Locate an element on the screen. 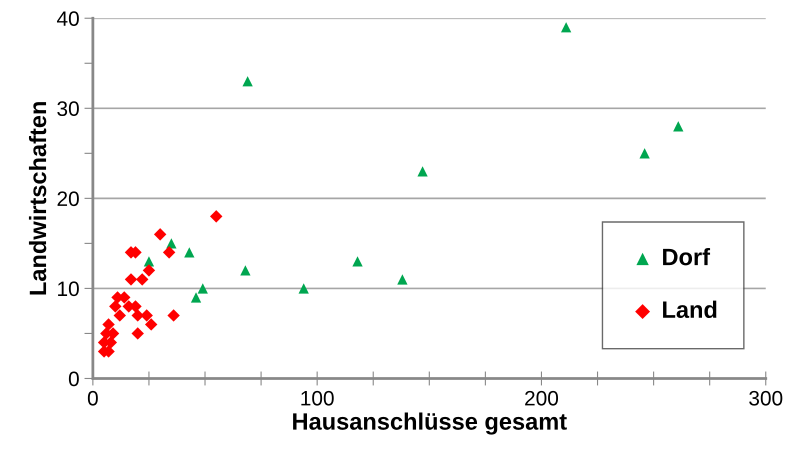  x-axis-title: Hausanschlüsse gesamt is located at coordinates (430, 423).